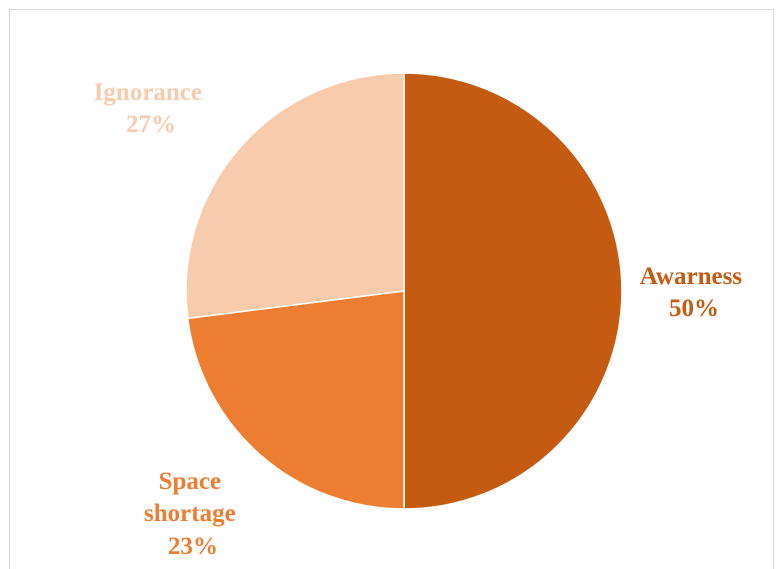 The height and width of the screenshot is (569, 784). I want to click on pie-slice-ignorance, so click(295, 196).